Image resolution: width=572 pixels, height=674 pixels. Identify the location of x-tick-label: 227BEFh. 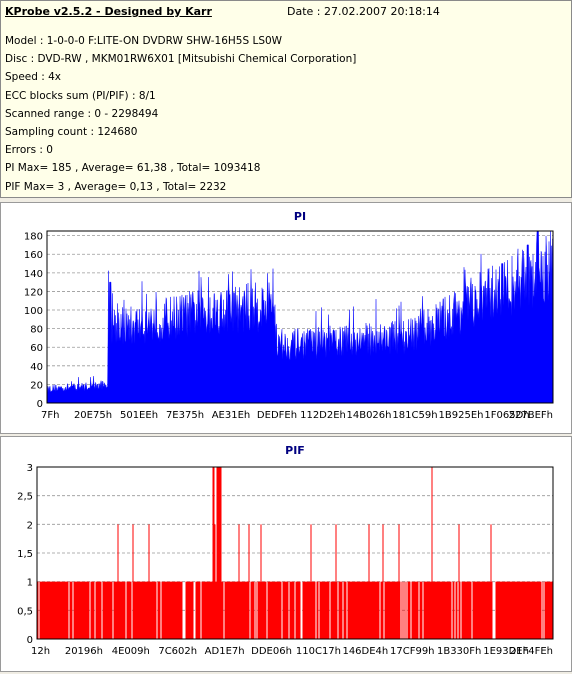
(531, 415).